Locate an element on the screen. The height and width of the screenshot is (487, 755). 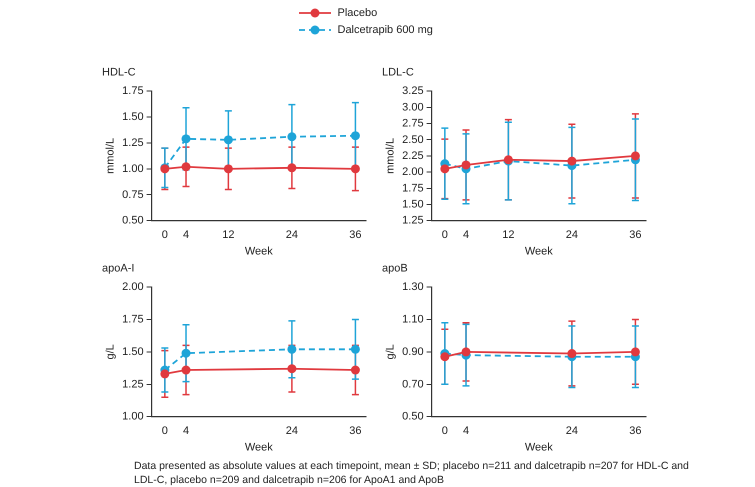
legend-label: Placebo is located at coordinates (358, 12).